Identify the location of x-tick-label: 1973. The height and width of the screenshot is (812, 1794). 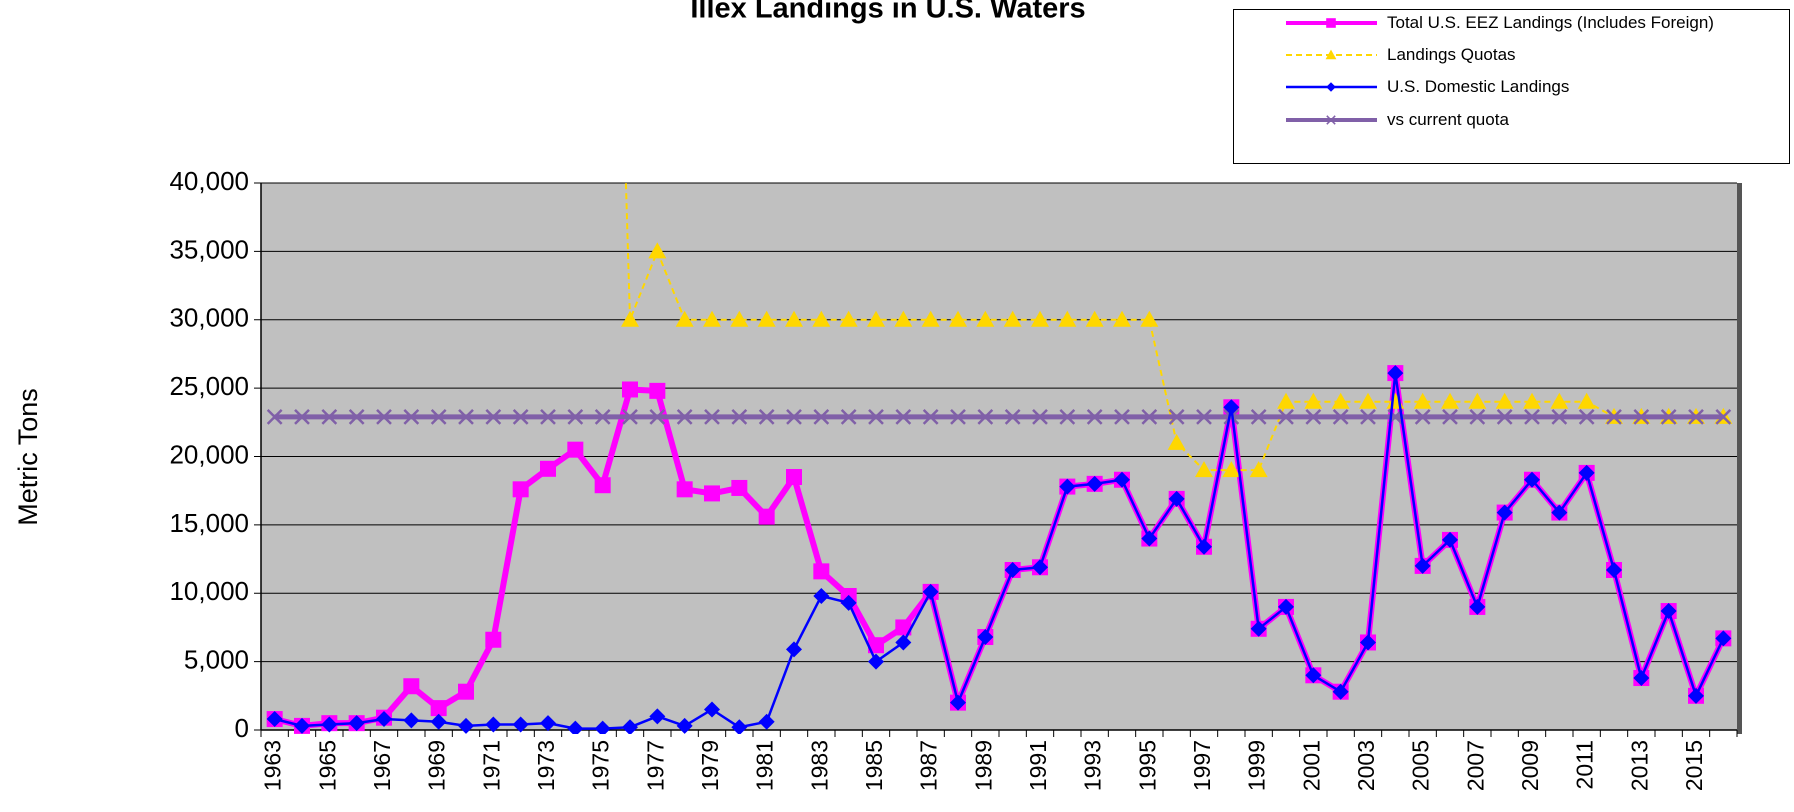
(546, 765).